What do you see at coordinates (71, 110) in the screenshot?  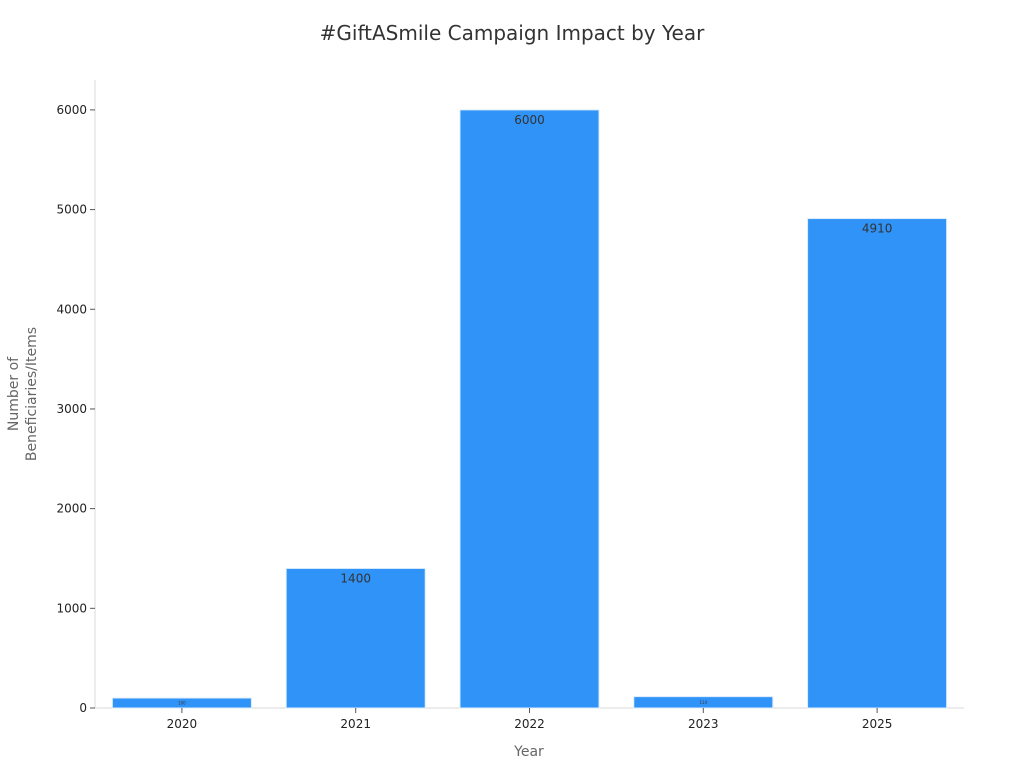 I see `y-tick-label: 6000` at bounding box center [71, 110].